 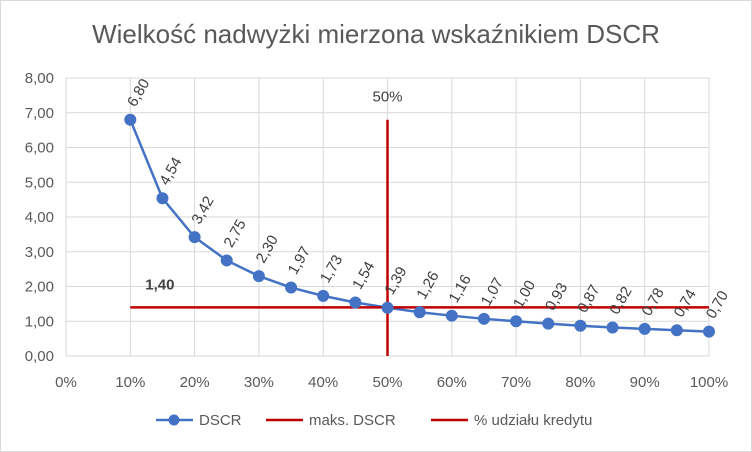 I want to click on y-tick-label: 7,00, so click(x=39, y=113).